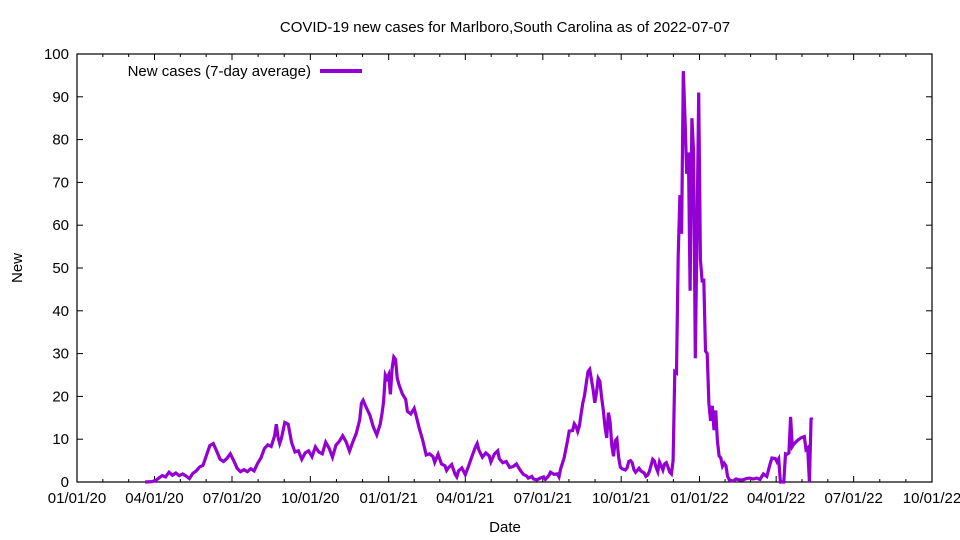  Describe the element at coordinates (60, 225) in the screenshot. I see `y-tick-label: 60` at that location.